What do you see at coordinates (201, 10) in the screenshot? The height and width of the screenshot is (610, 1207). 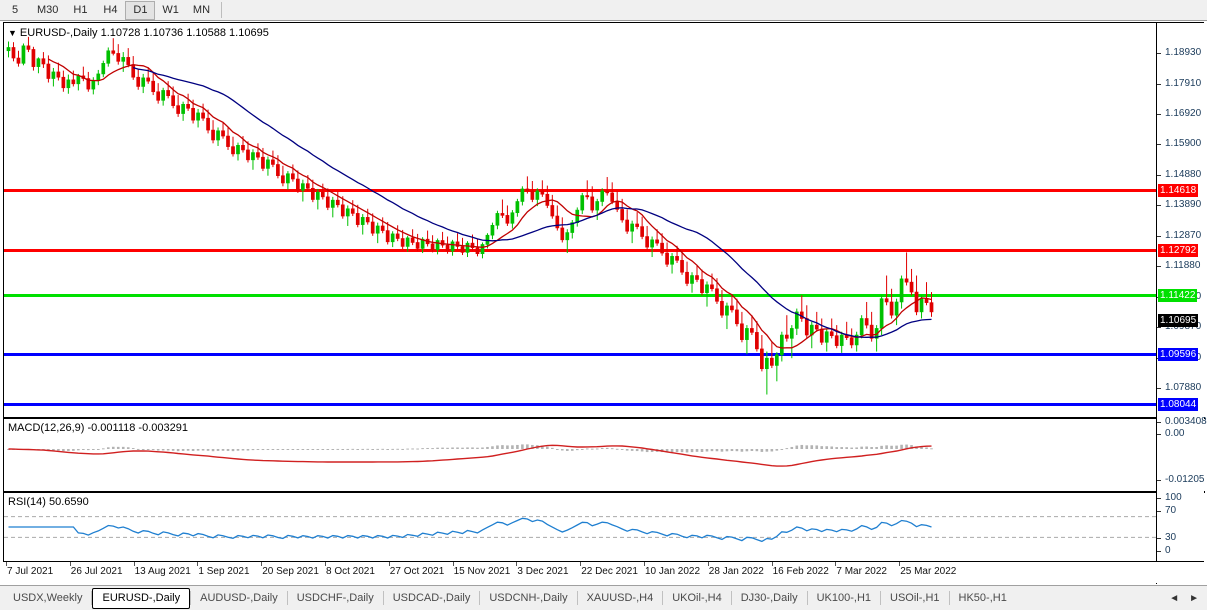 I see `timeframe-button-mn: MN` at bounding box center [201, 10].